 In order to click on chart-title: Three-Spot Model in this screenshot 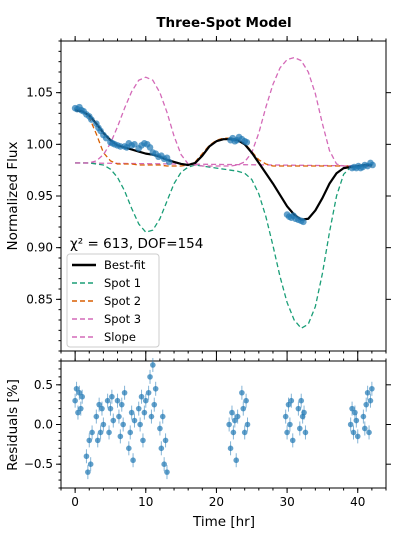, I will do `click(223, 23)`.